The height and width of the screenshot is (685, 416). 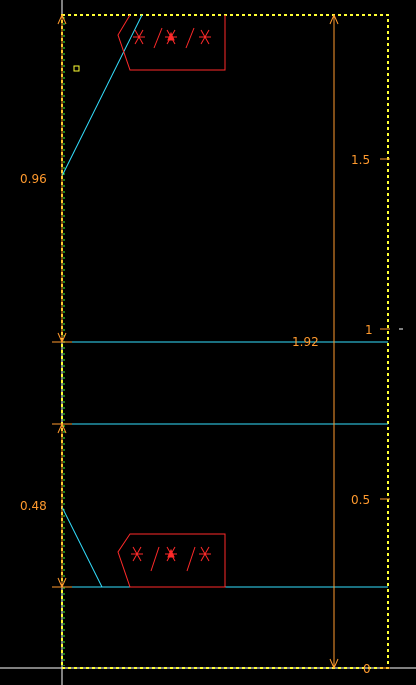 What do you see at coordinates (33, 179) in the screenshot?
I see `upper-dimension-label: 0.96` at bounding box center [33, 179].